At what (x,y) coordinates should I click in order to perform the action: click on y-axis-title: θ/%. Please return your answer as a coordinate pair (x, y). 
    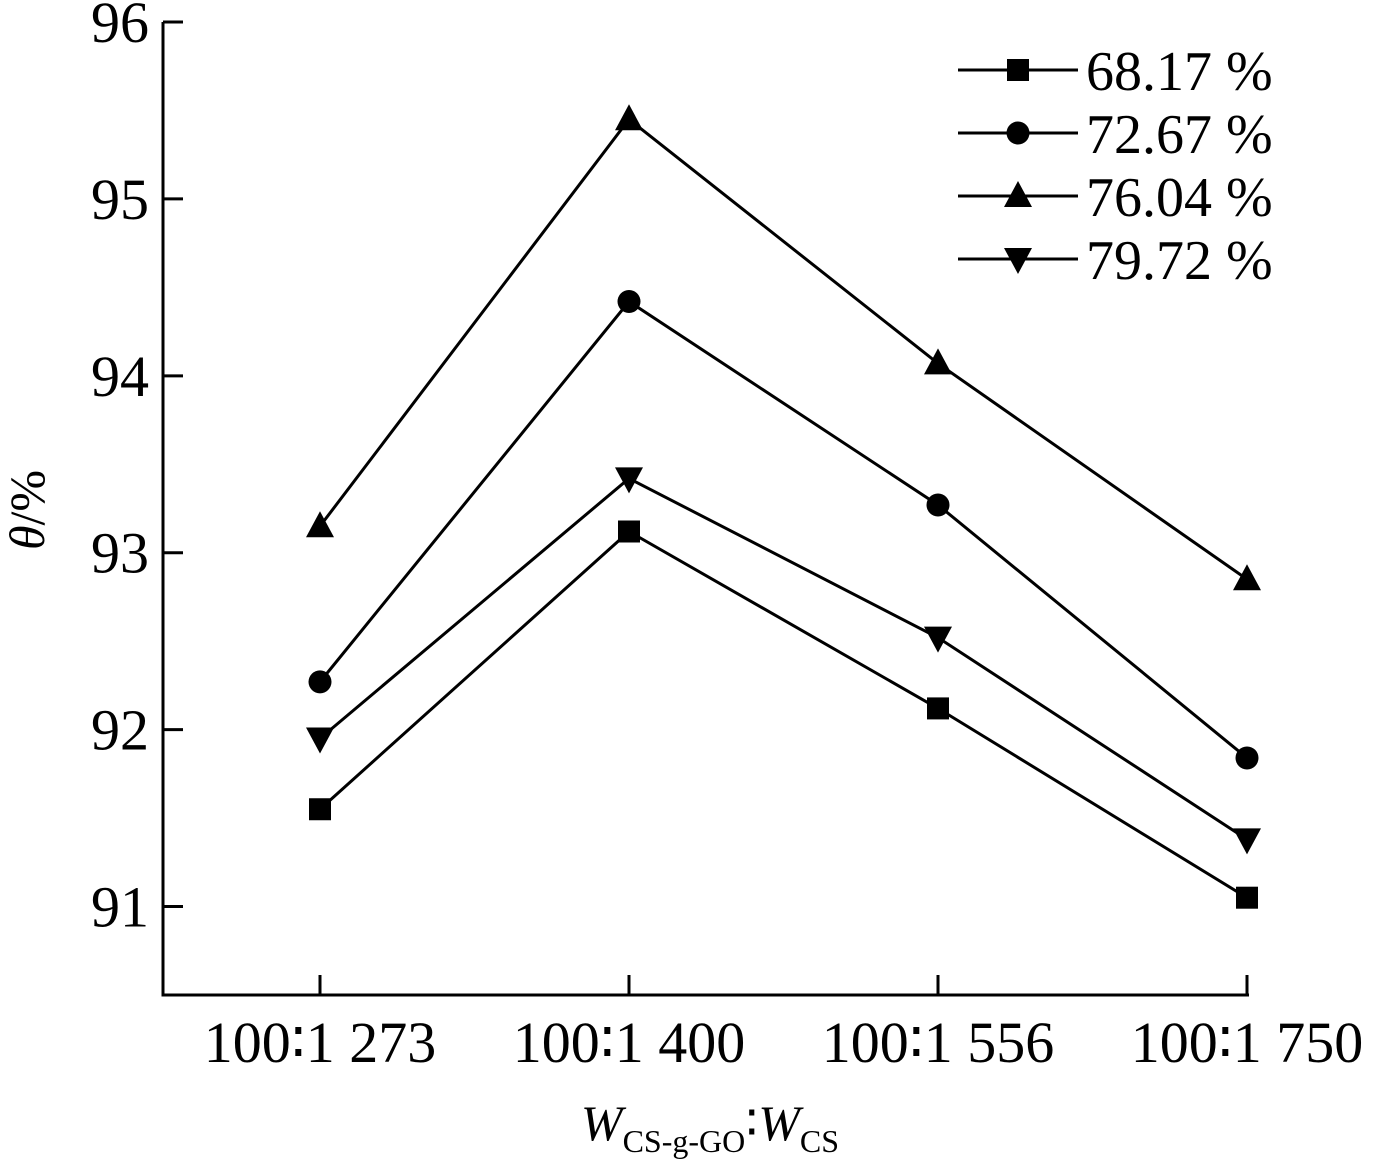
    Looking at the image, I should click on (27, 510).